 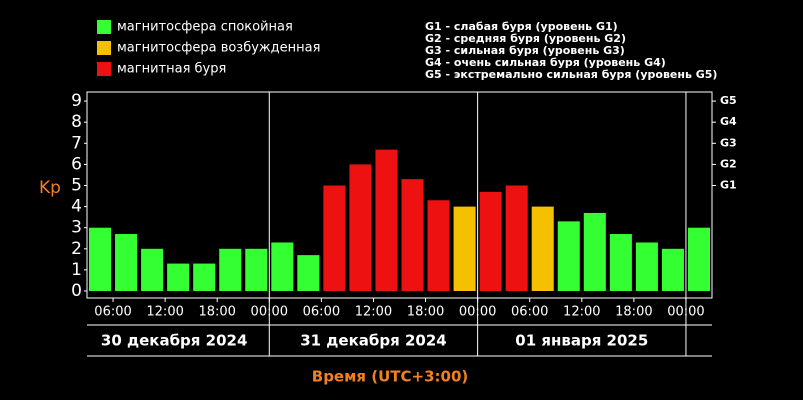 I want to click on y-tick-label: 4, so click(x=76, y=207).